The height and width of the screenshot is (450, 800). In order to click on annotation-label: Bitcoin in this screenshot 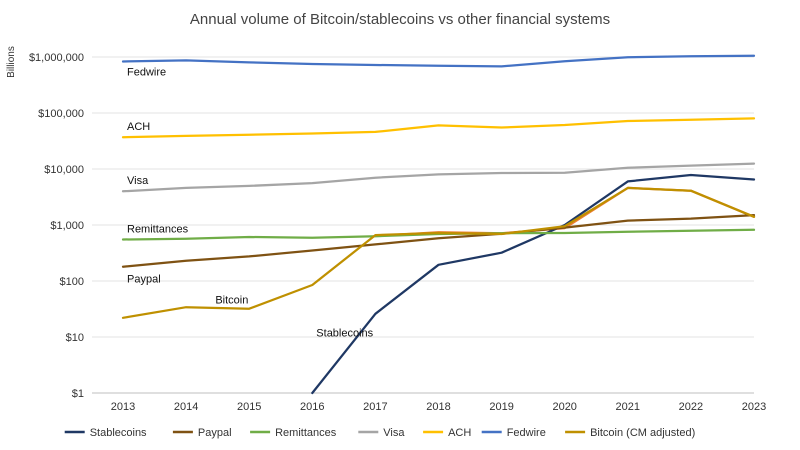, I will do `click(231, 300)`.